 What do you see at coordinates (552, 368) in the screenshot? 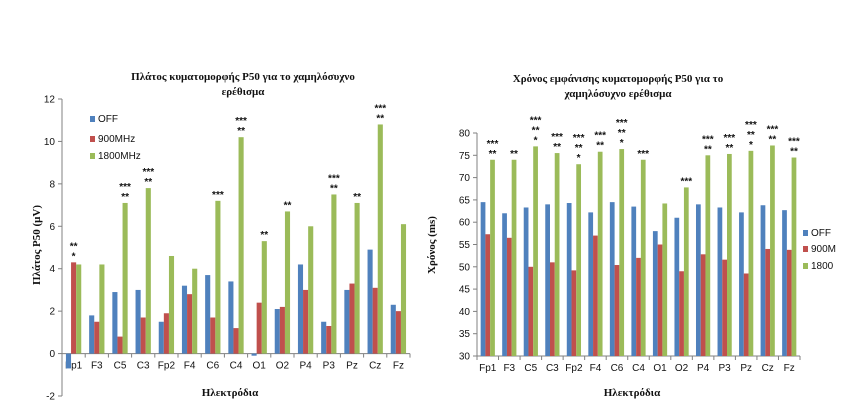
I see `chart2-x-tick-label: C3` at bounding box center [552, 368].